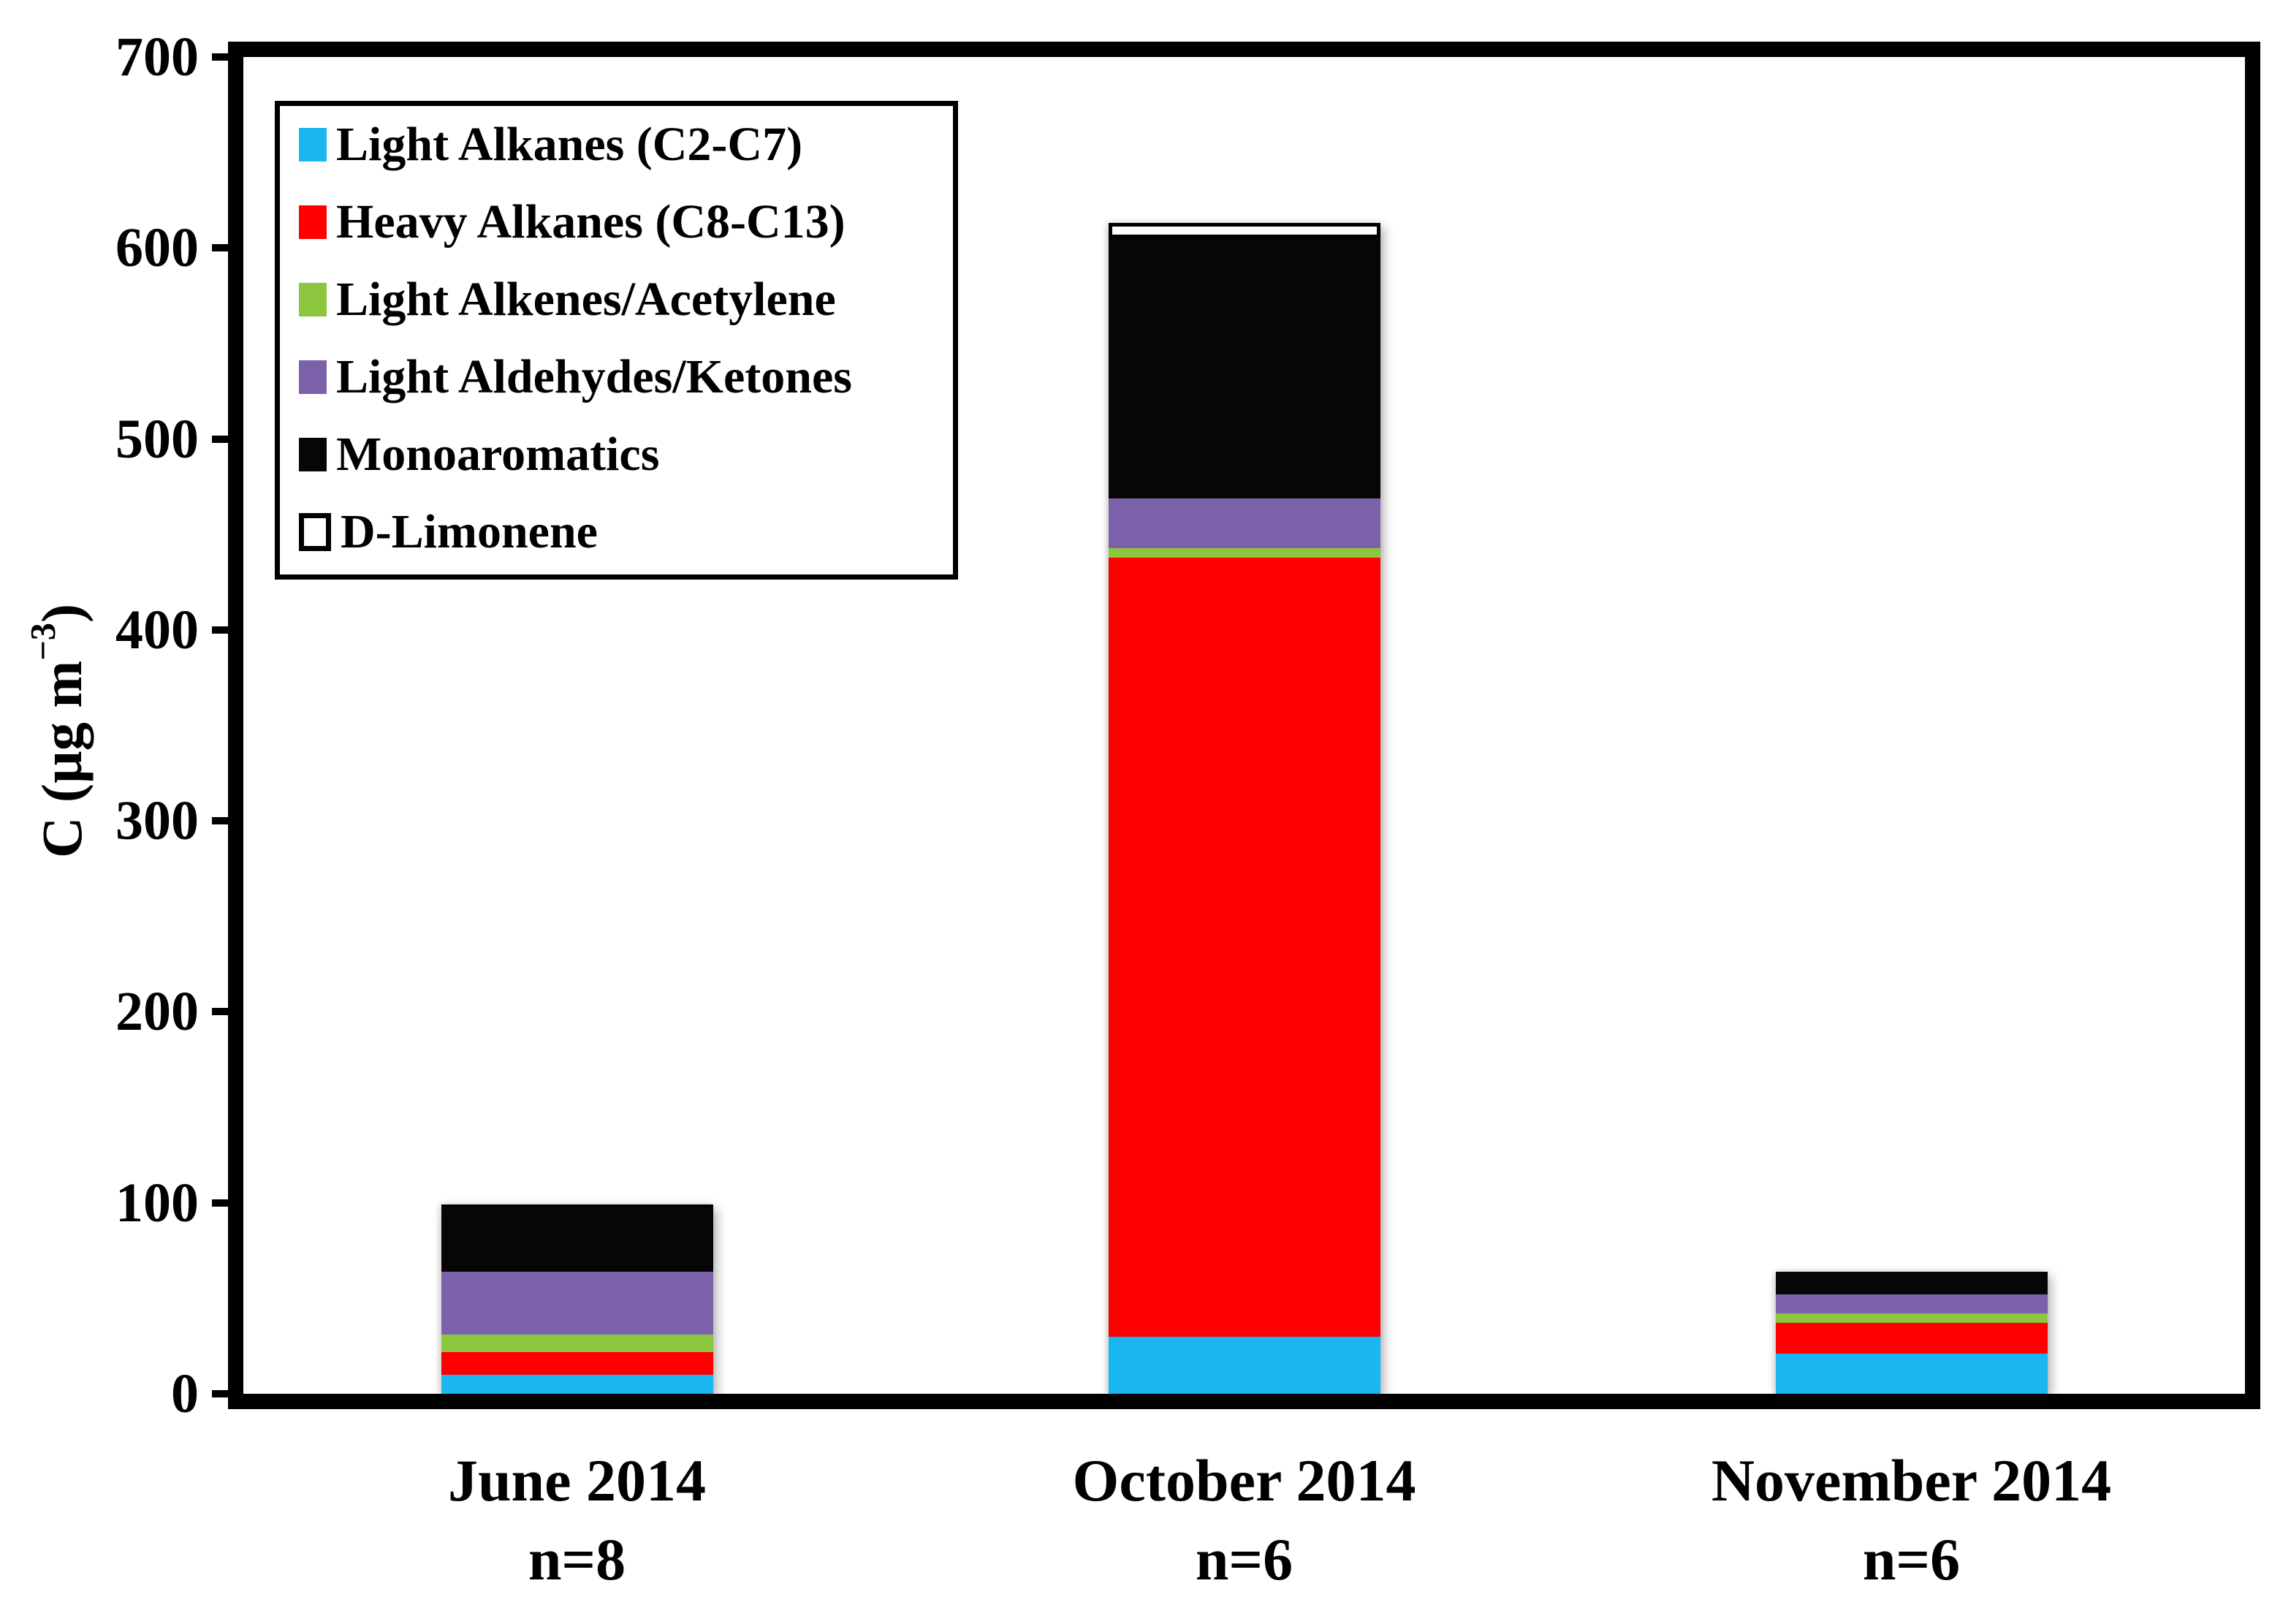 Image resolution: width=2291 pixels, height=1624 pixels. I want to click on x-axis-sub-label: n=8, so click(577, 1560).